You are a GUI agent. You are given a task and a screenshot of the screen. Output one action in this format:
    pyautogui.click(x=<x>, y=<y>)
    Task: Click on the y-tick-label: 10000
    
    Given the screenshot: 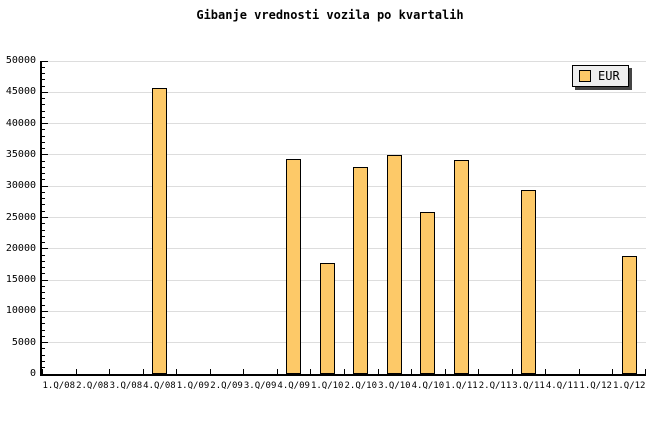 What is the action you would take?
    pyautogui.click(x=20, y=311)
    